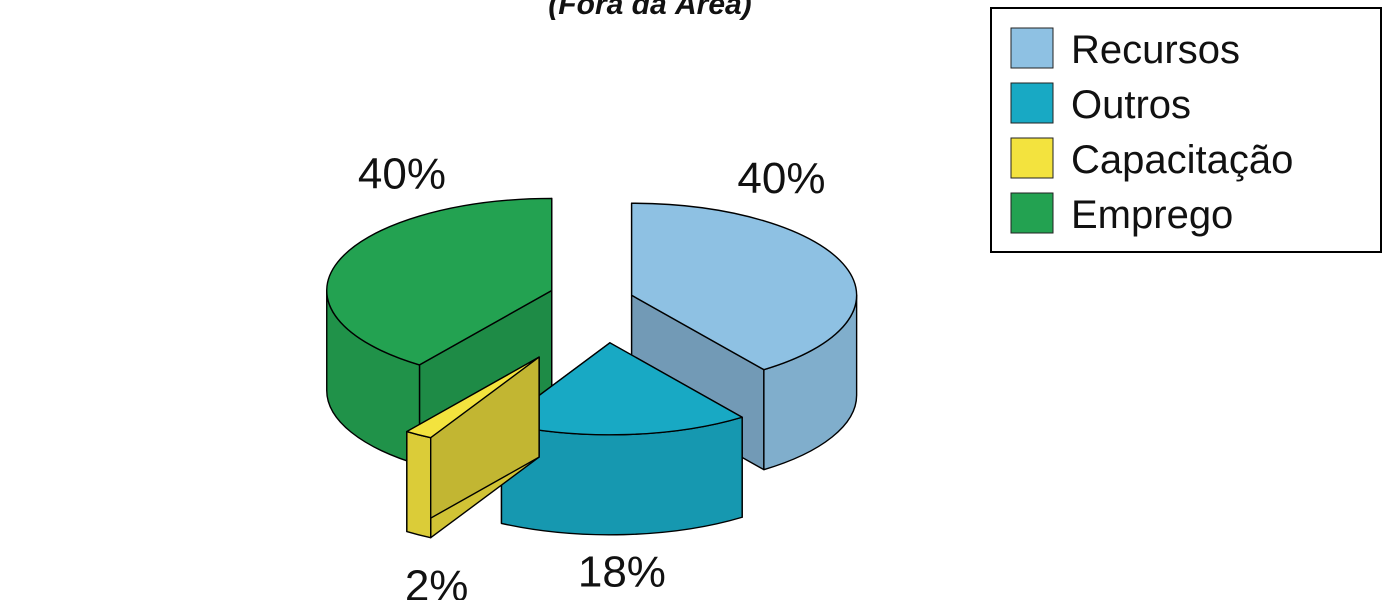 This screenshot has width=1396, height=600. Describe the element at coordinates (437, 581) in the screenshot. I see `data-label-capacitacao: 2%` at that location.